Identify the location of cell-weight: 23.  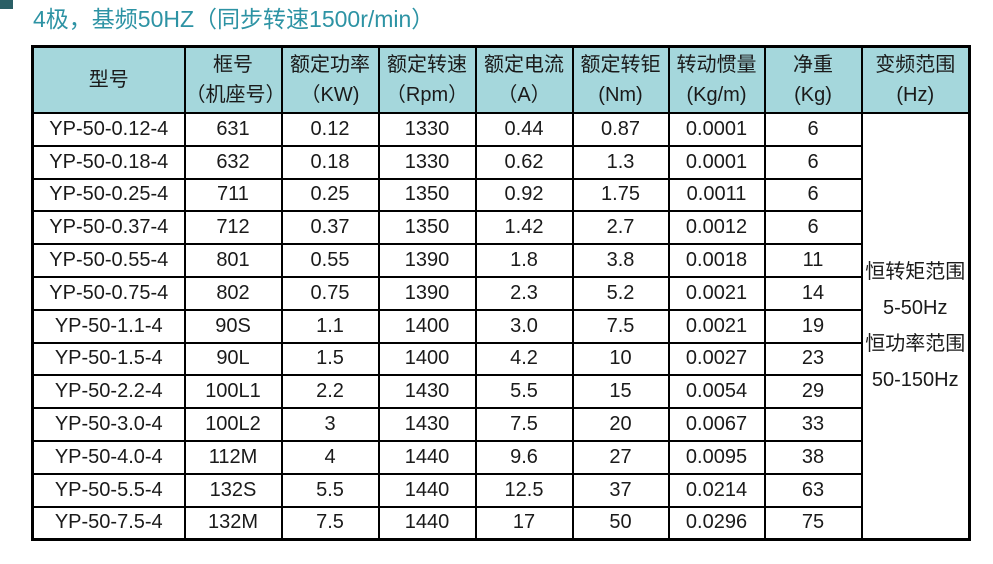
(813, 359).